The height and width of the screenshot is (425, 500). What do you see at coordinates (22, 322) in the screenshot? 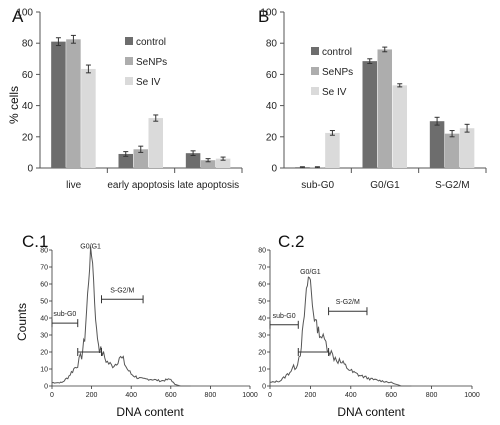
I see `y-axis-title-c1: Counts` at bounding box center [22, 322].